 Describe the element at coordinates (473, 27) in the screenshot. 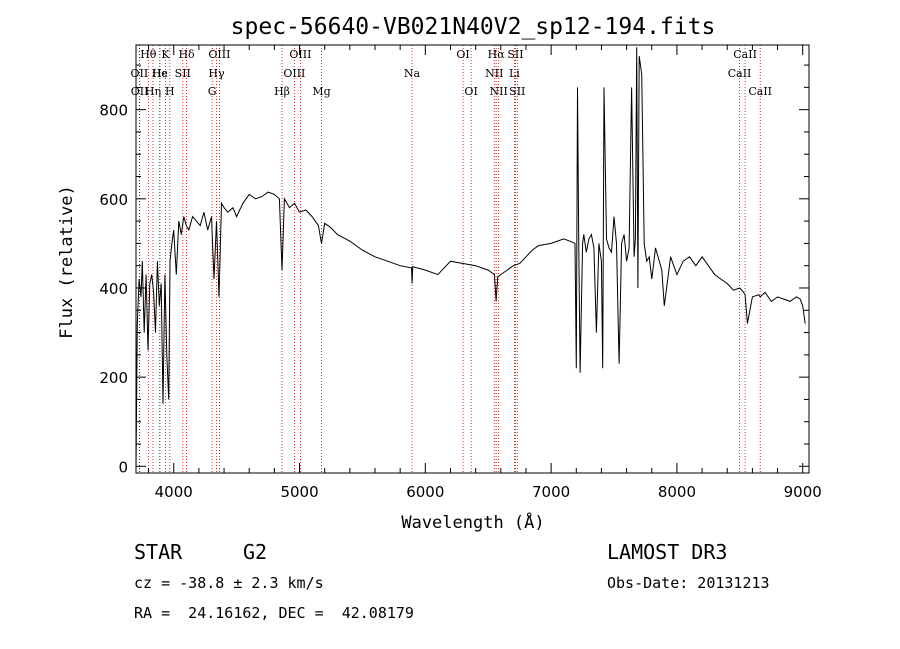

I see `chart-title: spec-56640-VB021N40V2_sp12-194.fits` at that location.